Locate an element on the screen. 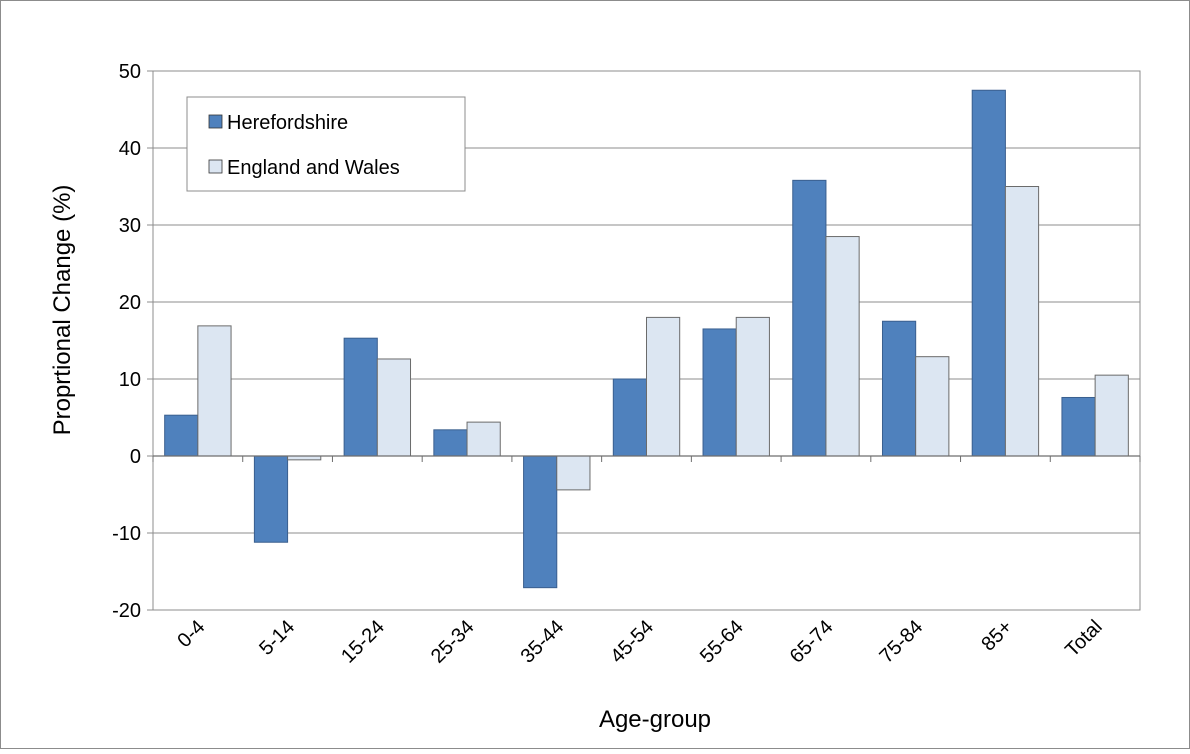 This screenshot has width=1190, height=754. y-tick-label: 10 is located at coordinates (130, 380).